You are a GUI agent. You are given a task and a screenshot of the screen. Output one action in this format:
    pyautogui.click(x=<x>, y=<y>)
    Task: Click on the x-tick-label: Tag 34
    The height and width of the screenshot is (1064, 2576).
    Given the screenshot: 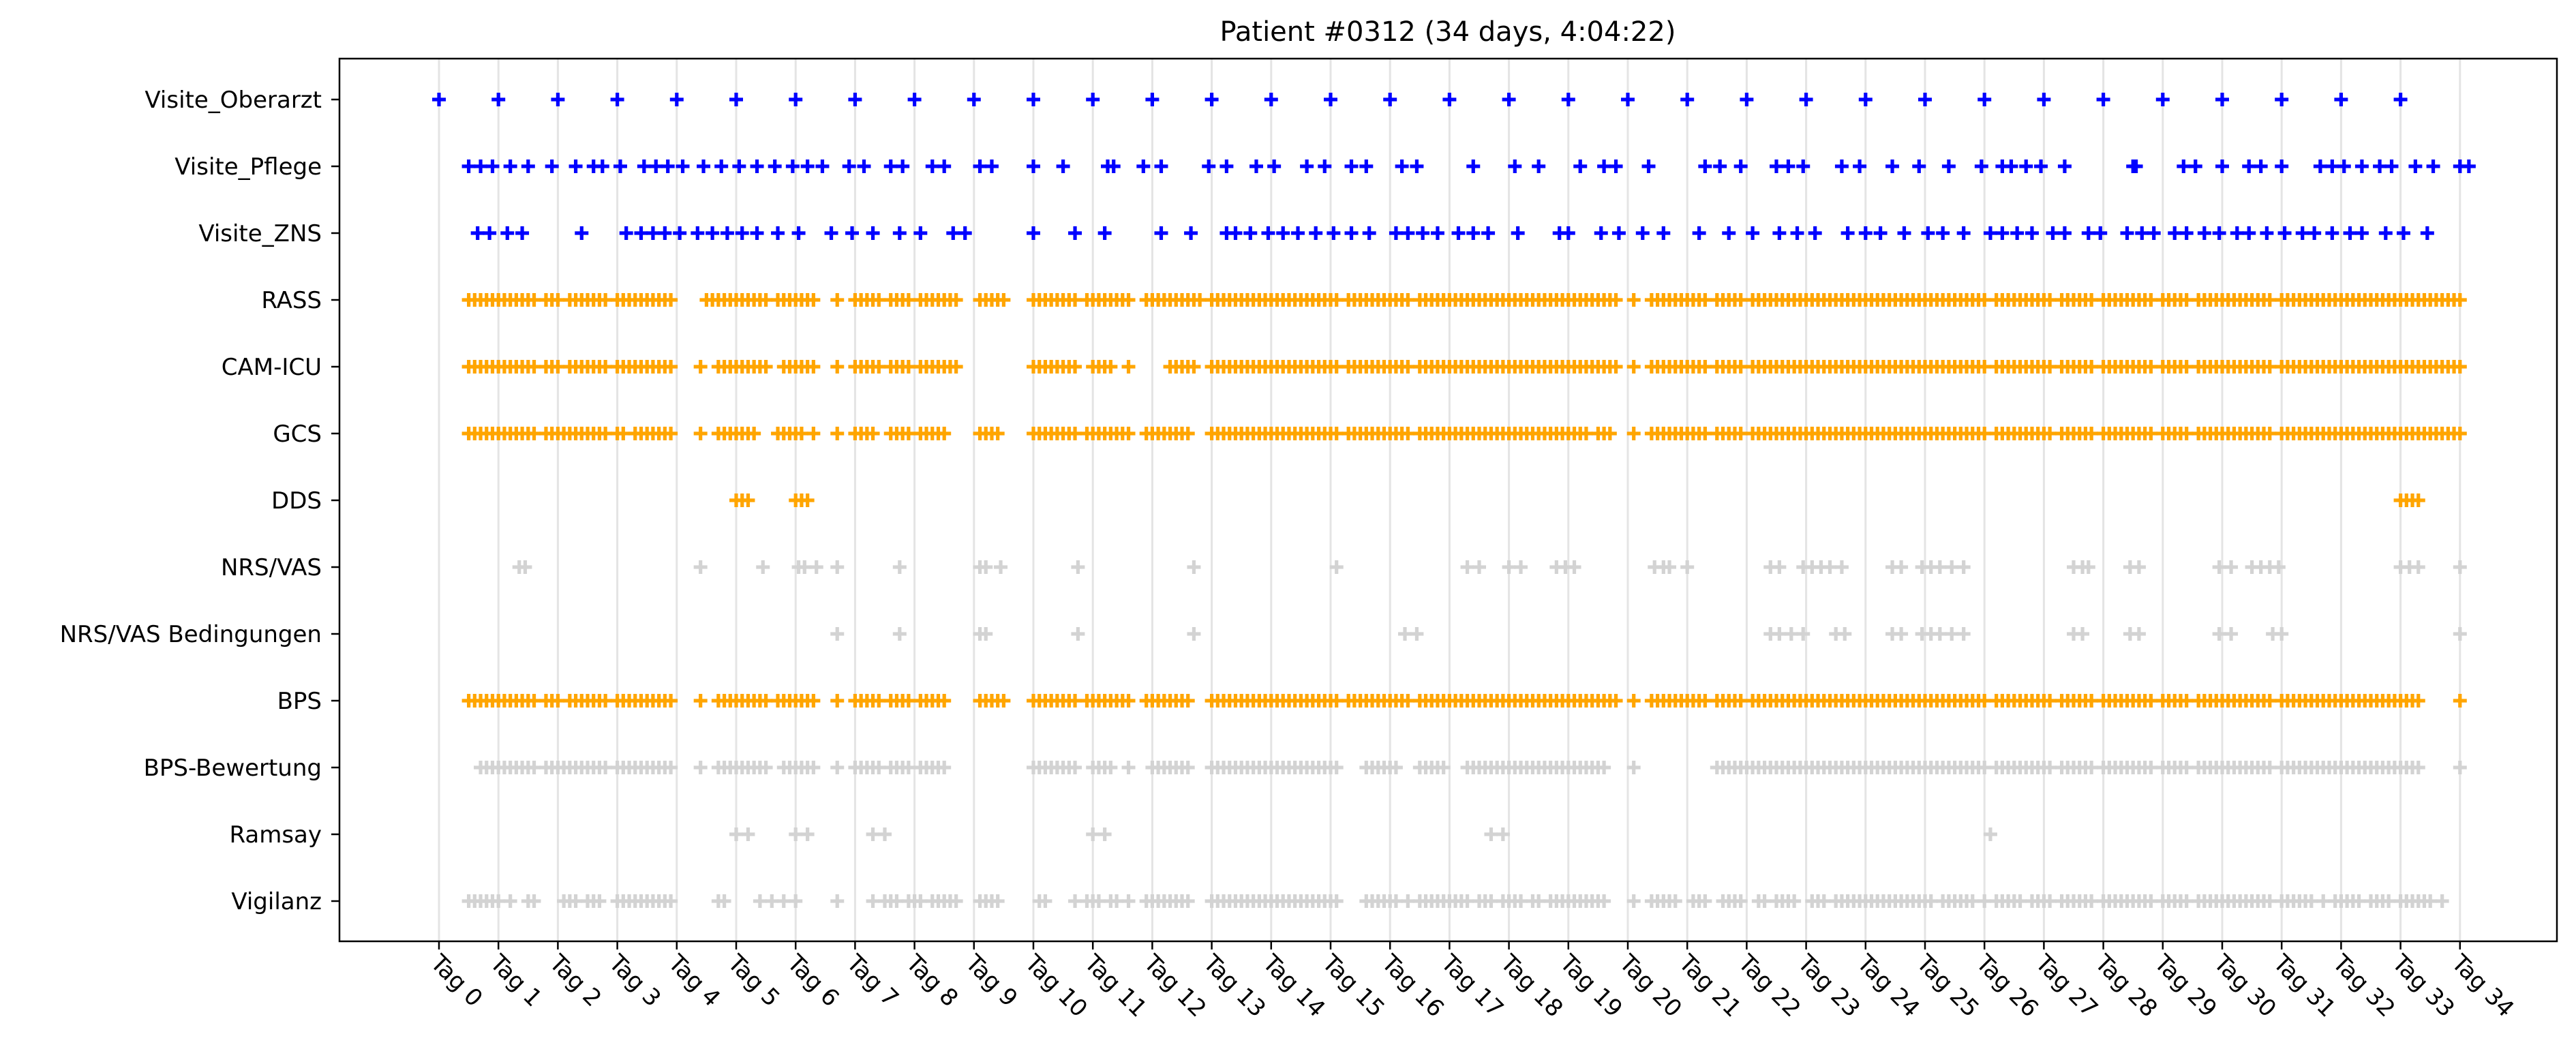 What is the action you would take?
    pyautogui.click(x=2483, y=985)
    